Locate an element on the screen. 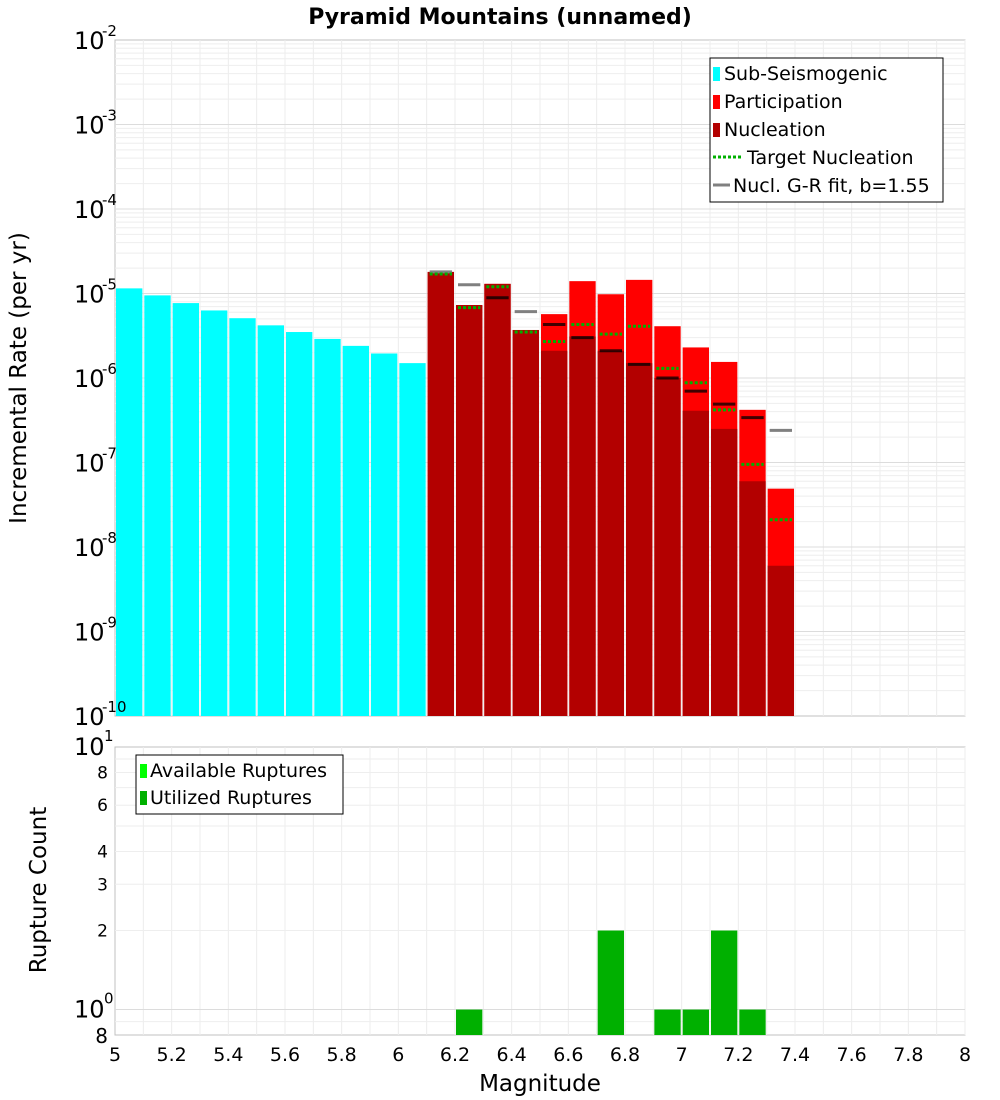  legend-label-nucleation: Nucleation is located at coordinates (775, 130).